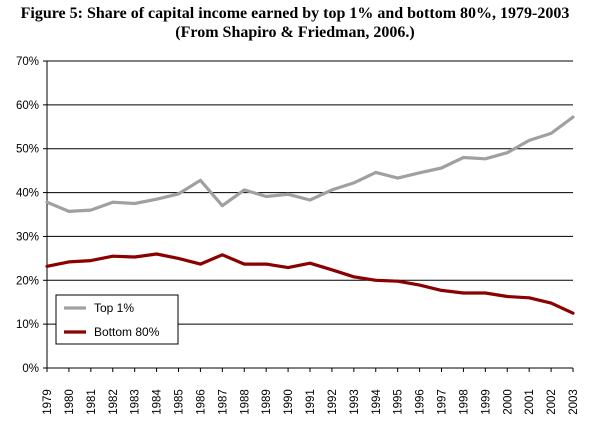 This screenshot has width=590, height=442. What do you see at coordinates (295, 32) in the screenshot?
I see `chart-subtitle: (From Shapiro & Friedman, 2006.)` at bounding box center [295, 32].